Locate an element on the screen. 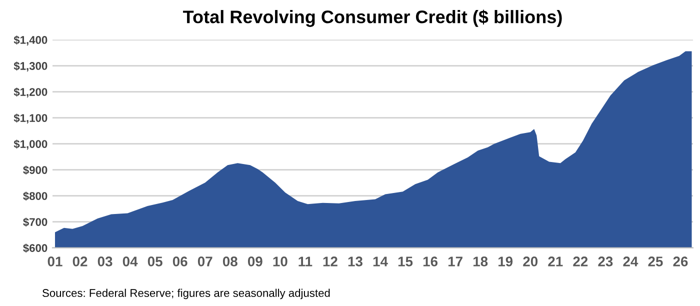 The image size is (700, 306). y-tick-label: $700 is located at coordinates (35, 222).